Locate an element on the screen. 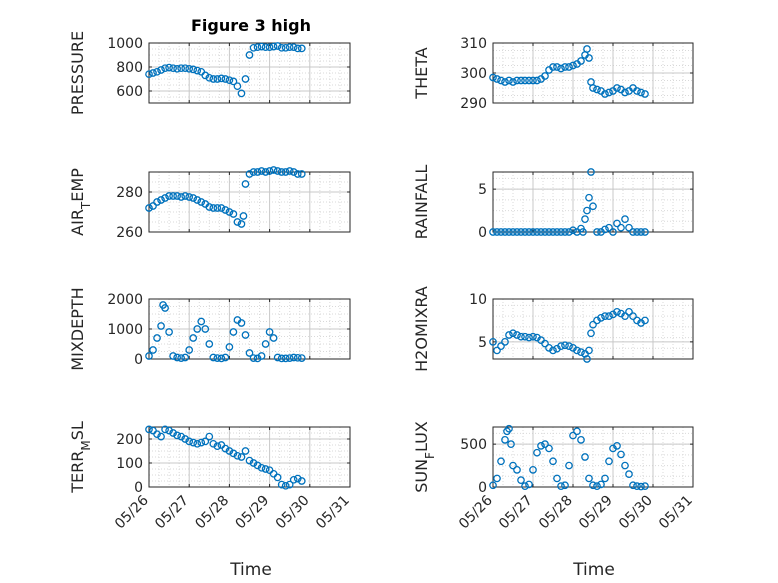 Image resolution: width=778 pixels, height=583 pixels. y-axis-label-rest: EMP is located at coordinates (77, 185).